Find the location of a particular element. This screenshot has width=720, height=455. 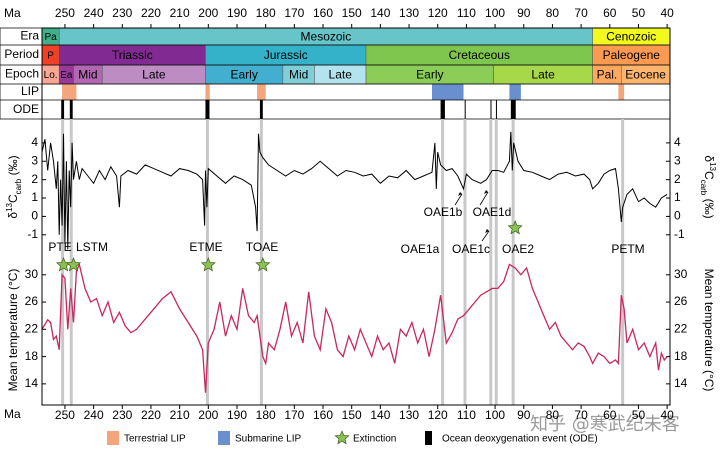

y-tick-label-left: 2 is located at coordinates (34, 179).